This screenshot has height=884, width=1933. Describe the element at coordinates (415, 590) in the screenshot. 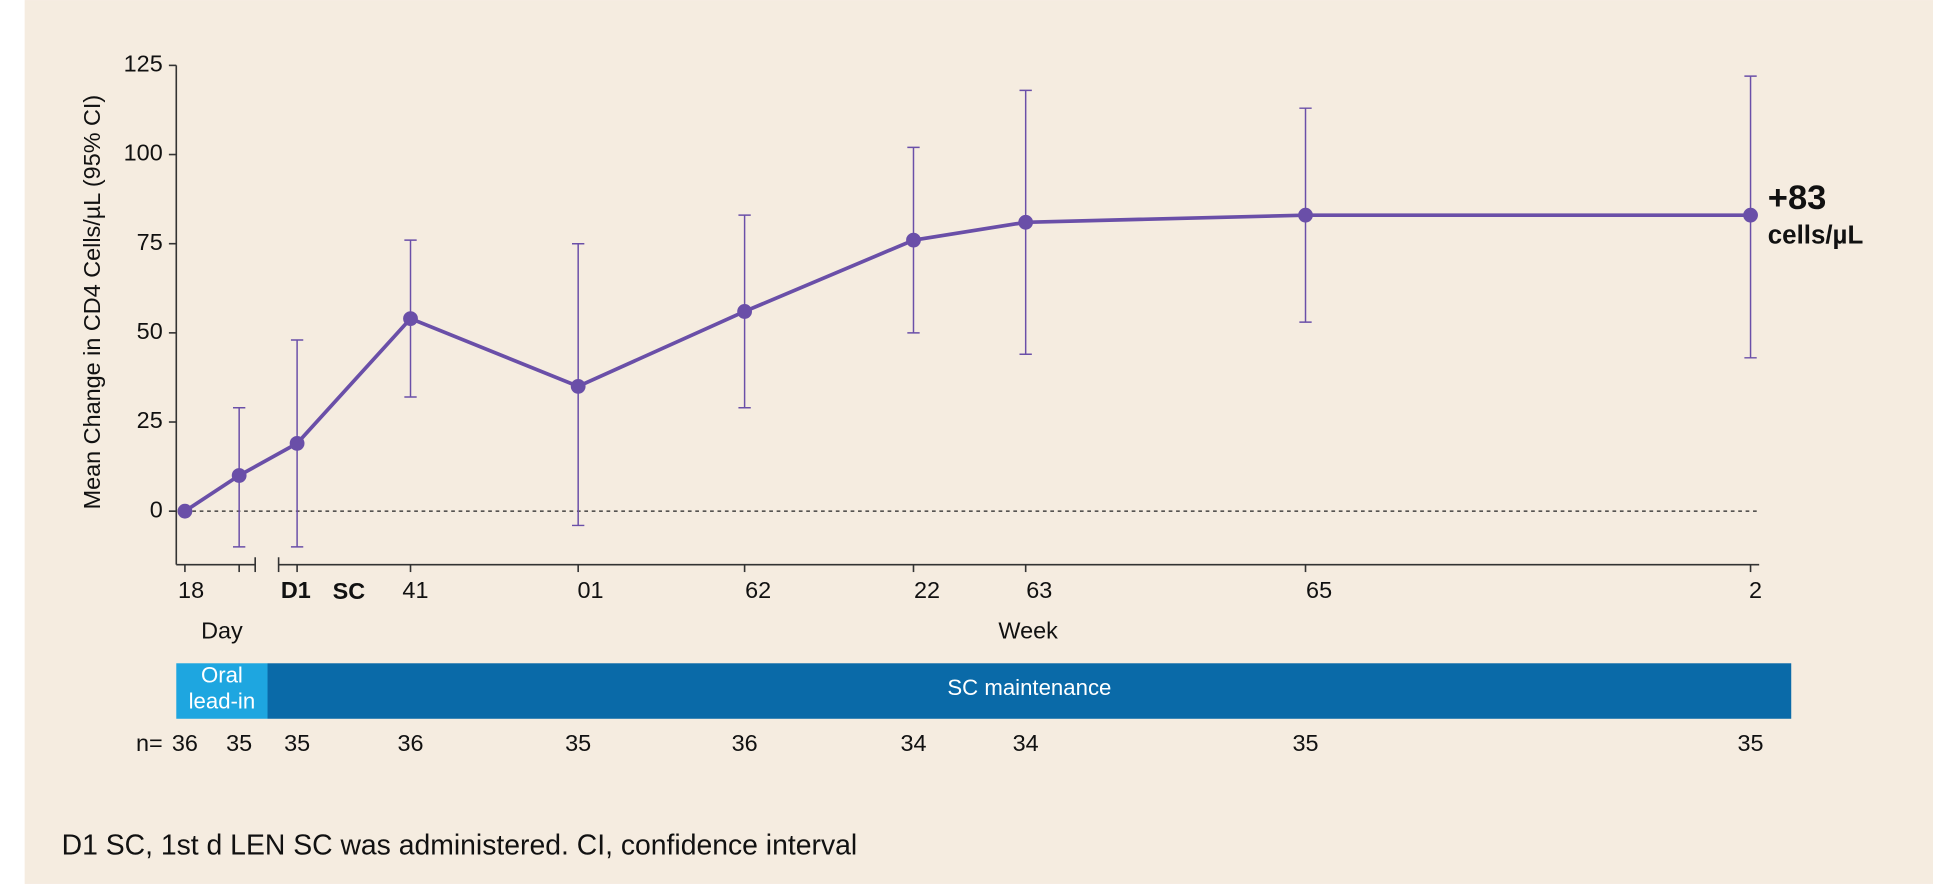

I see `x-tick-label: 41` at that location.